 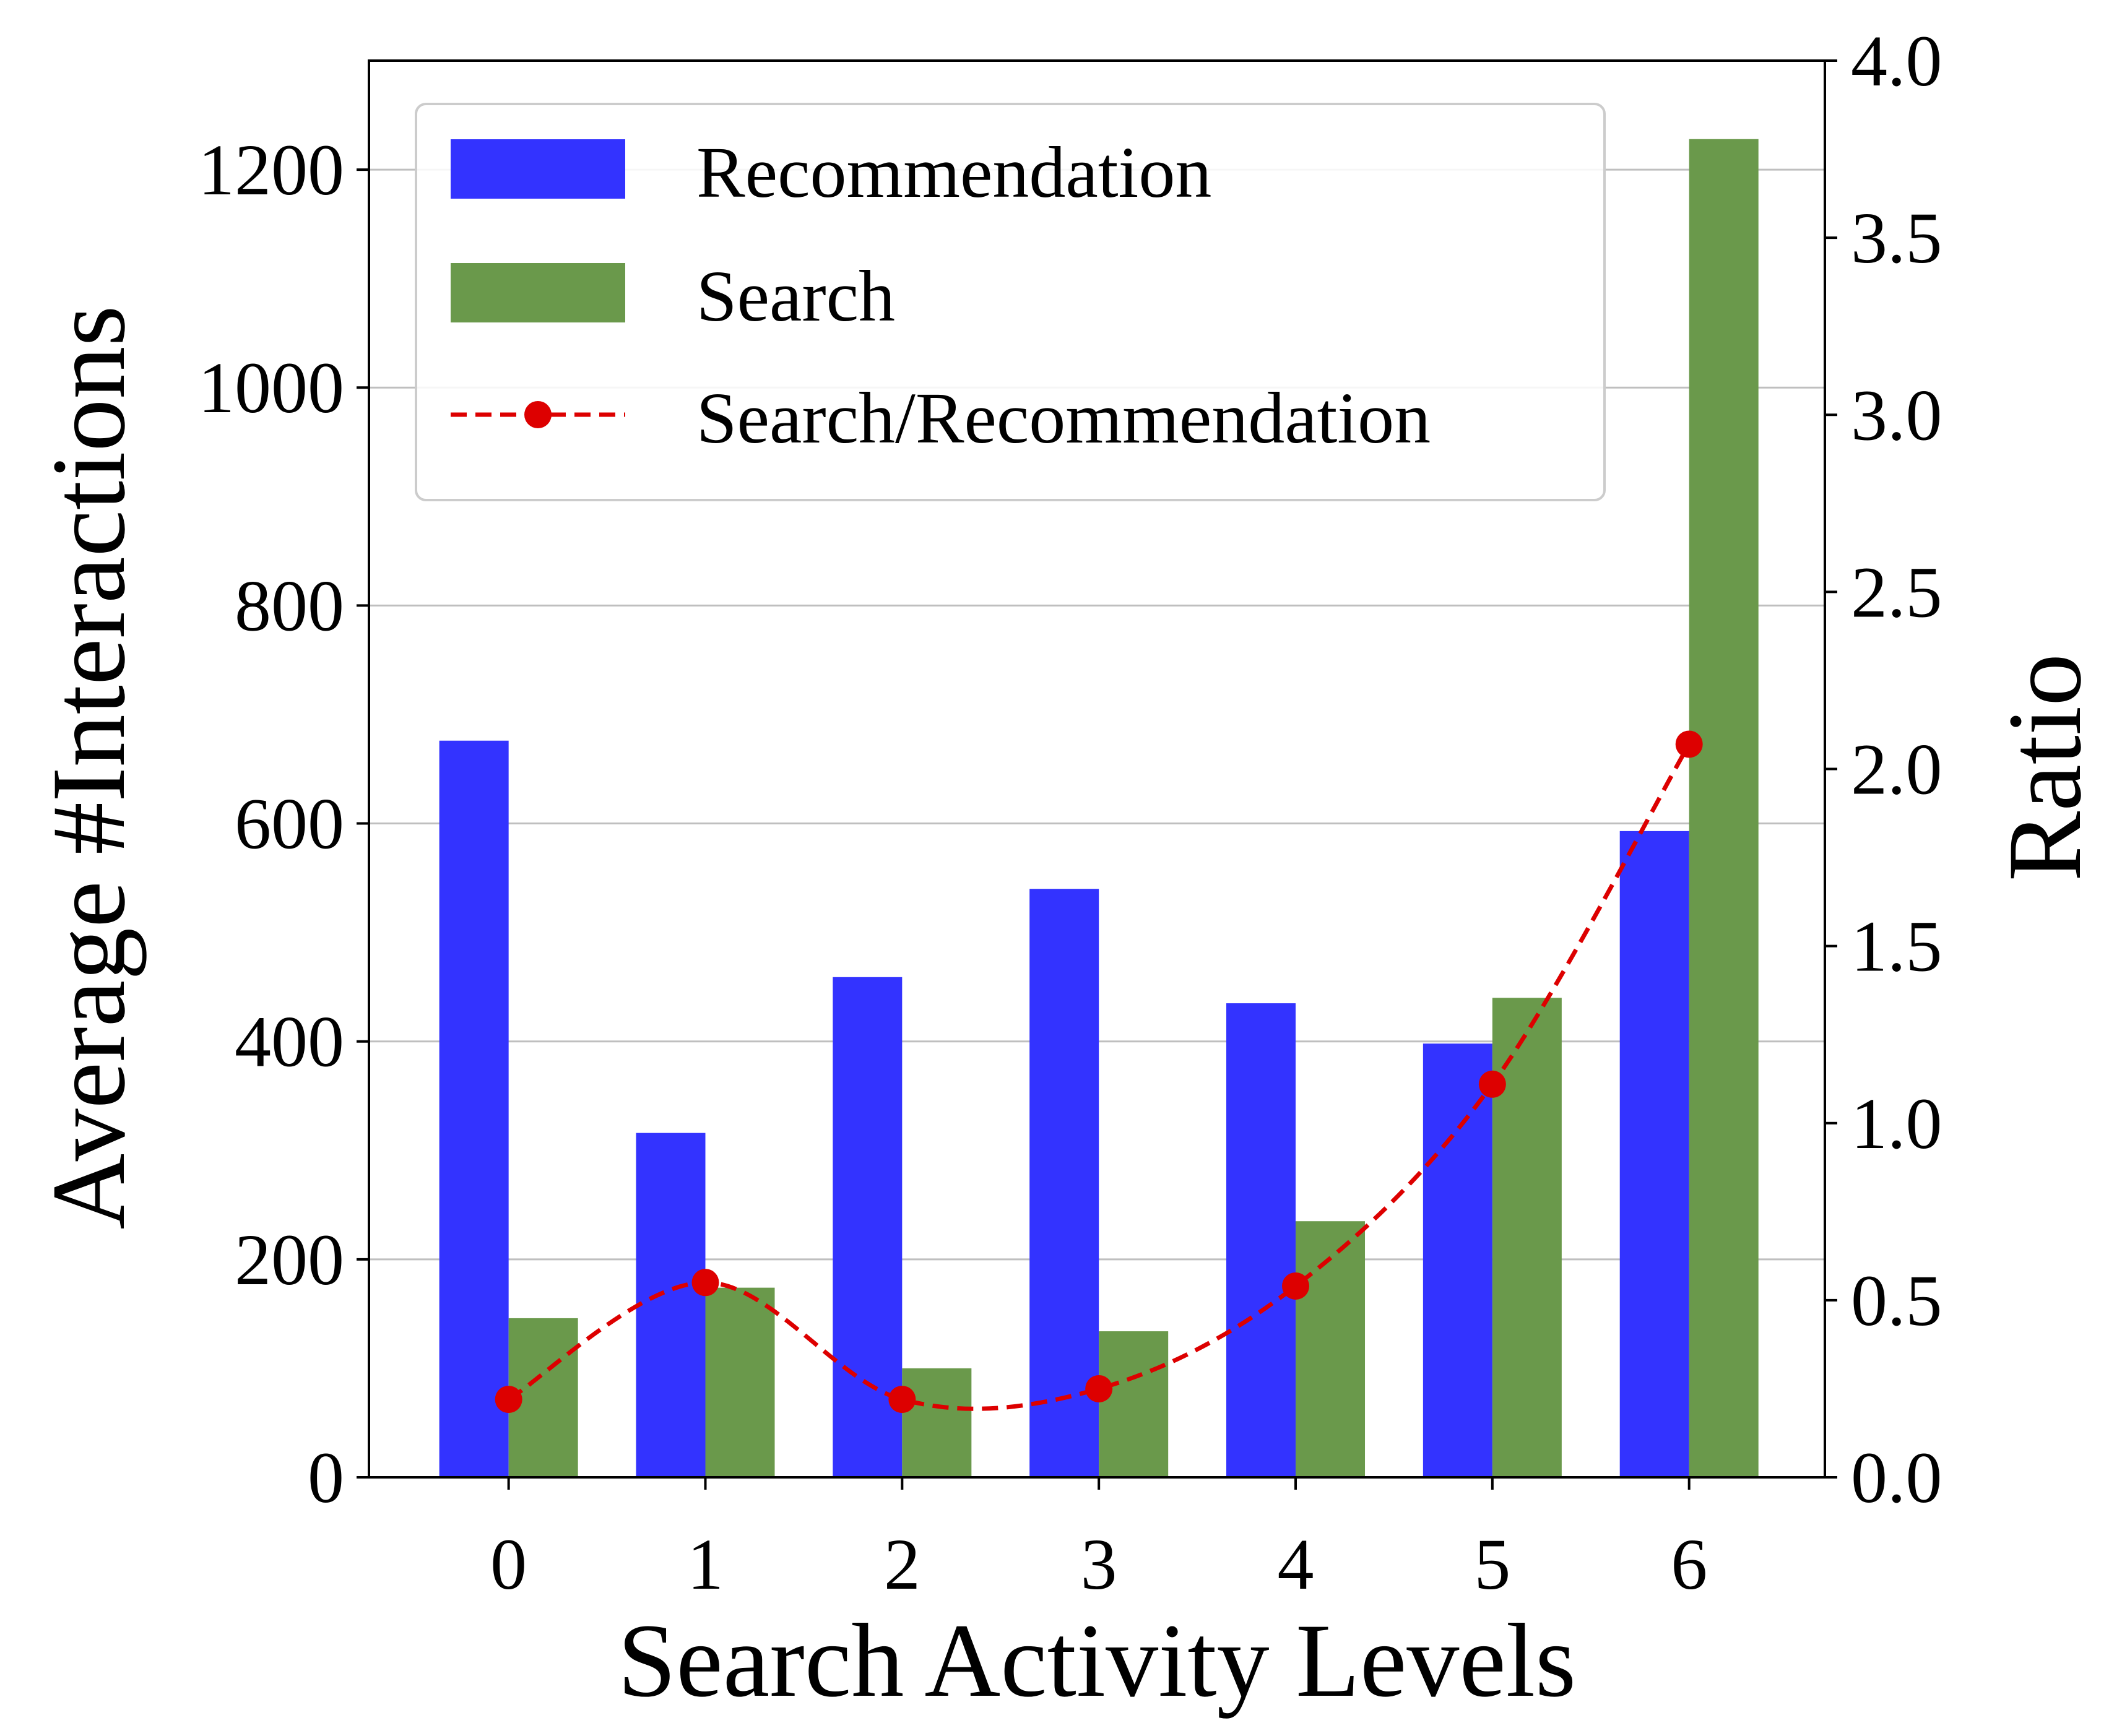 What do you see at coordinates (1896, 1477) in the screenshot?
I see `y2-tick-label: 0.0` at bounding box center [1896, 1477].